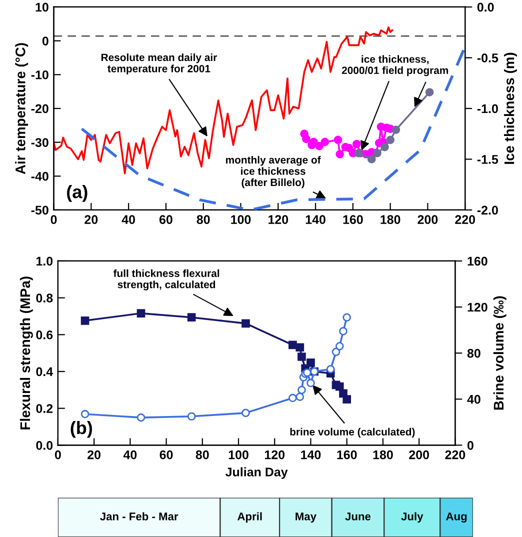 This screenshot has height=537, width=522. What do you see at coordinates (39, 109) in the screenshot?
I see `y-tick-label: -20` at bounding box center [39, 109].